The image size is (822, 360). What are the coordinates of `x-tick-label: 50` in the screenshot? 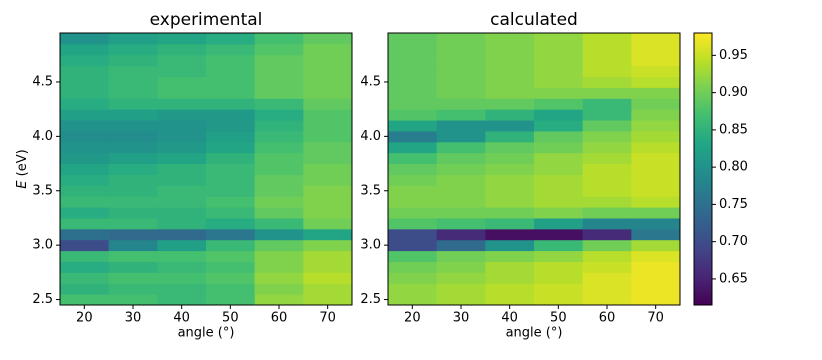 It's located at (558, 318).